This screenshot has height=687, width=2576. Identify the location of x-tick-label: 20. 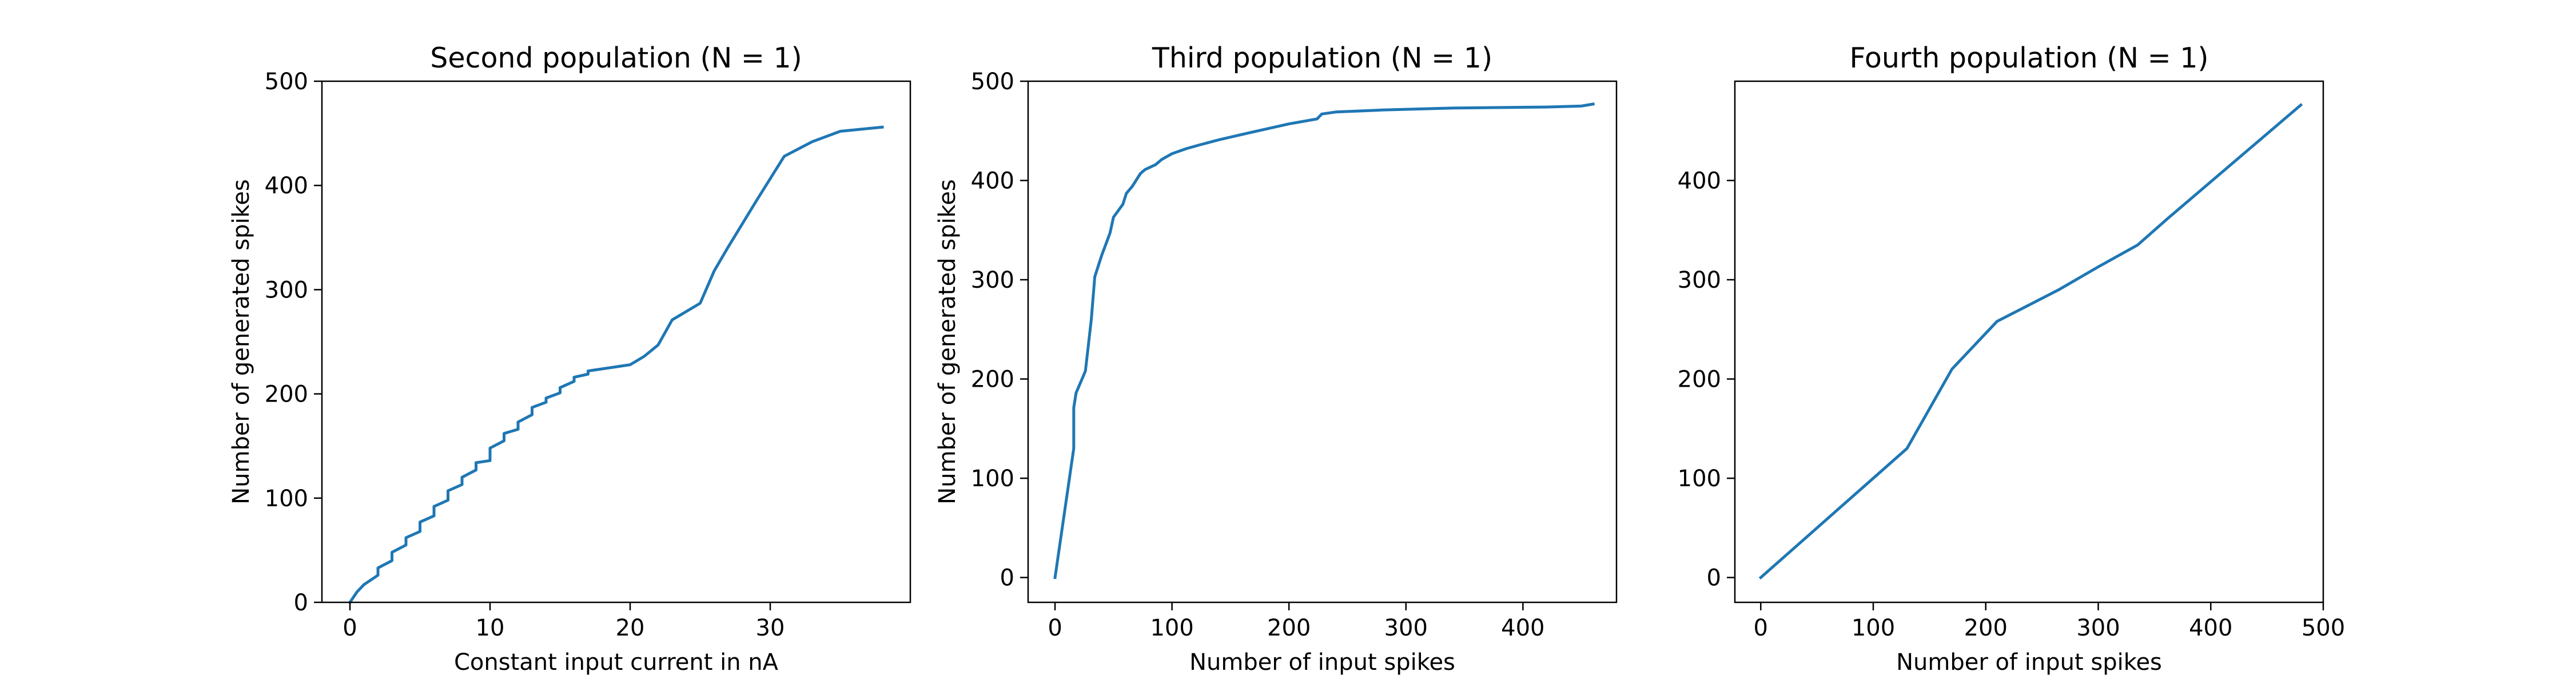
(630, 628).